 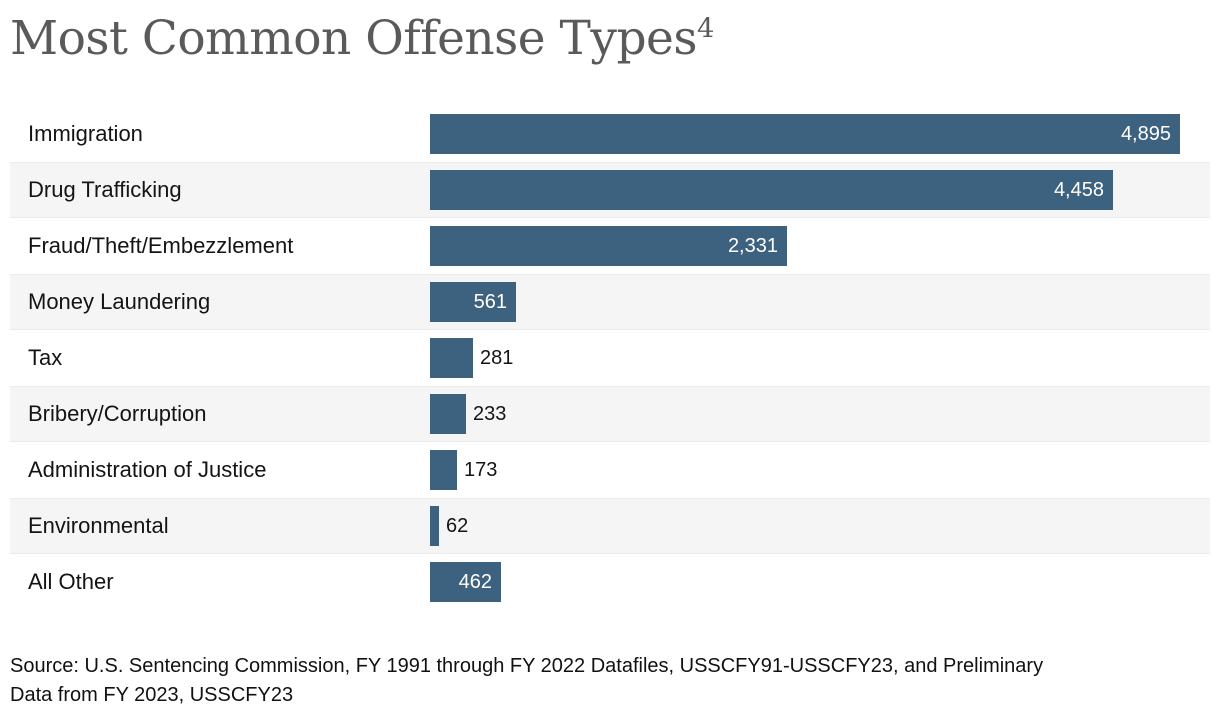 I want to click on bar-track: 173, so click(x=820, y=470).